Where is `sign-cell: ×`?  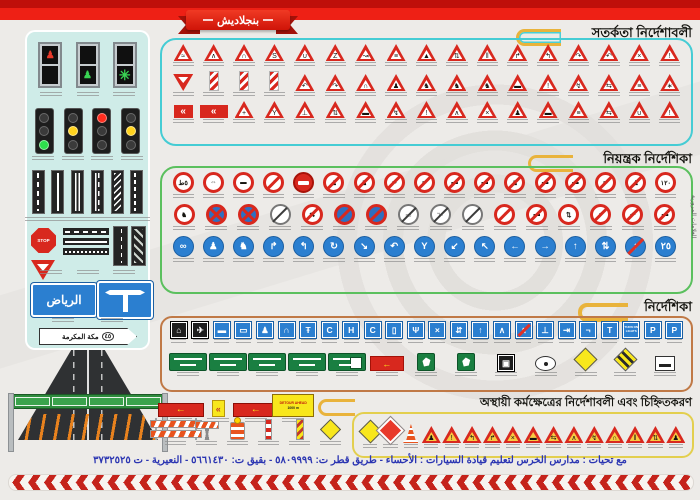 sign-cell: × is located at coordinates (438, 333).